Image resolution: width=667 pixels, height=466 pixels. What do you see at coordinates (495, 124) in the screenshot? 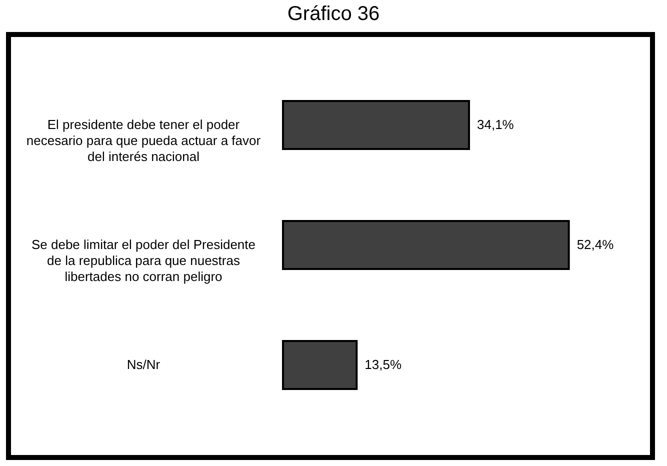
I see `data-label: 34,1%` at bounding box center [495, 124].